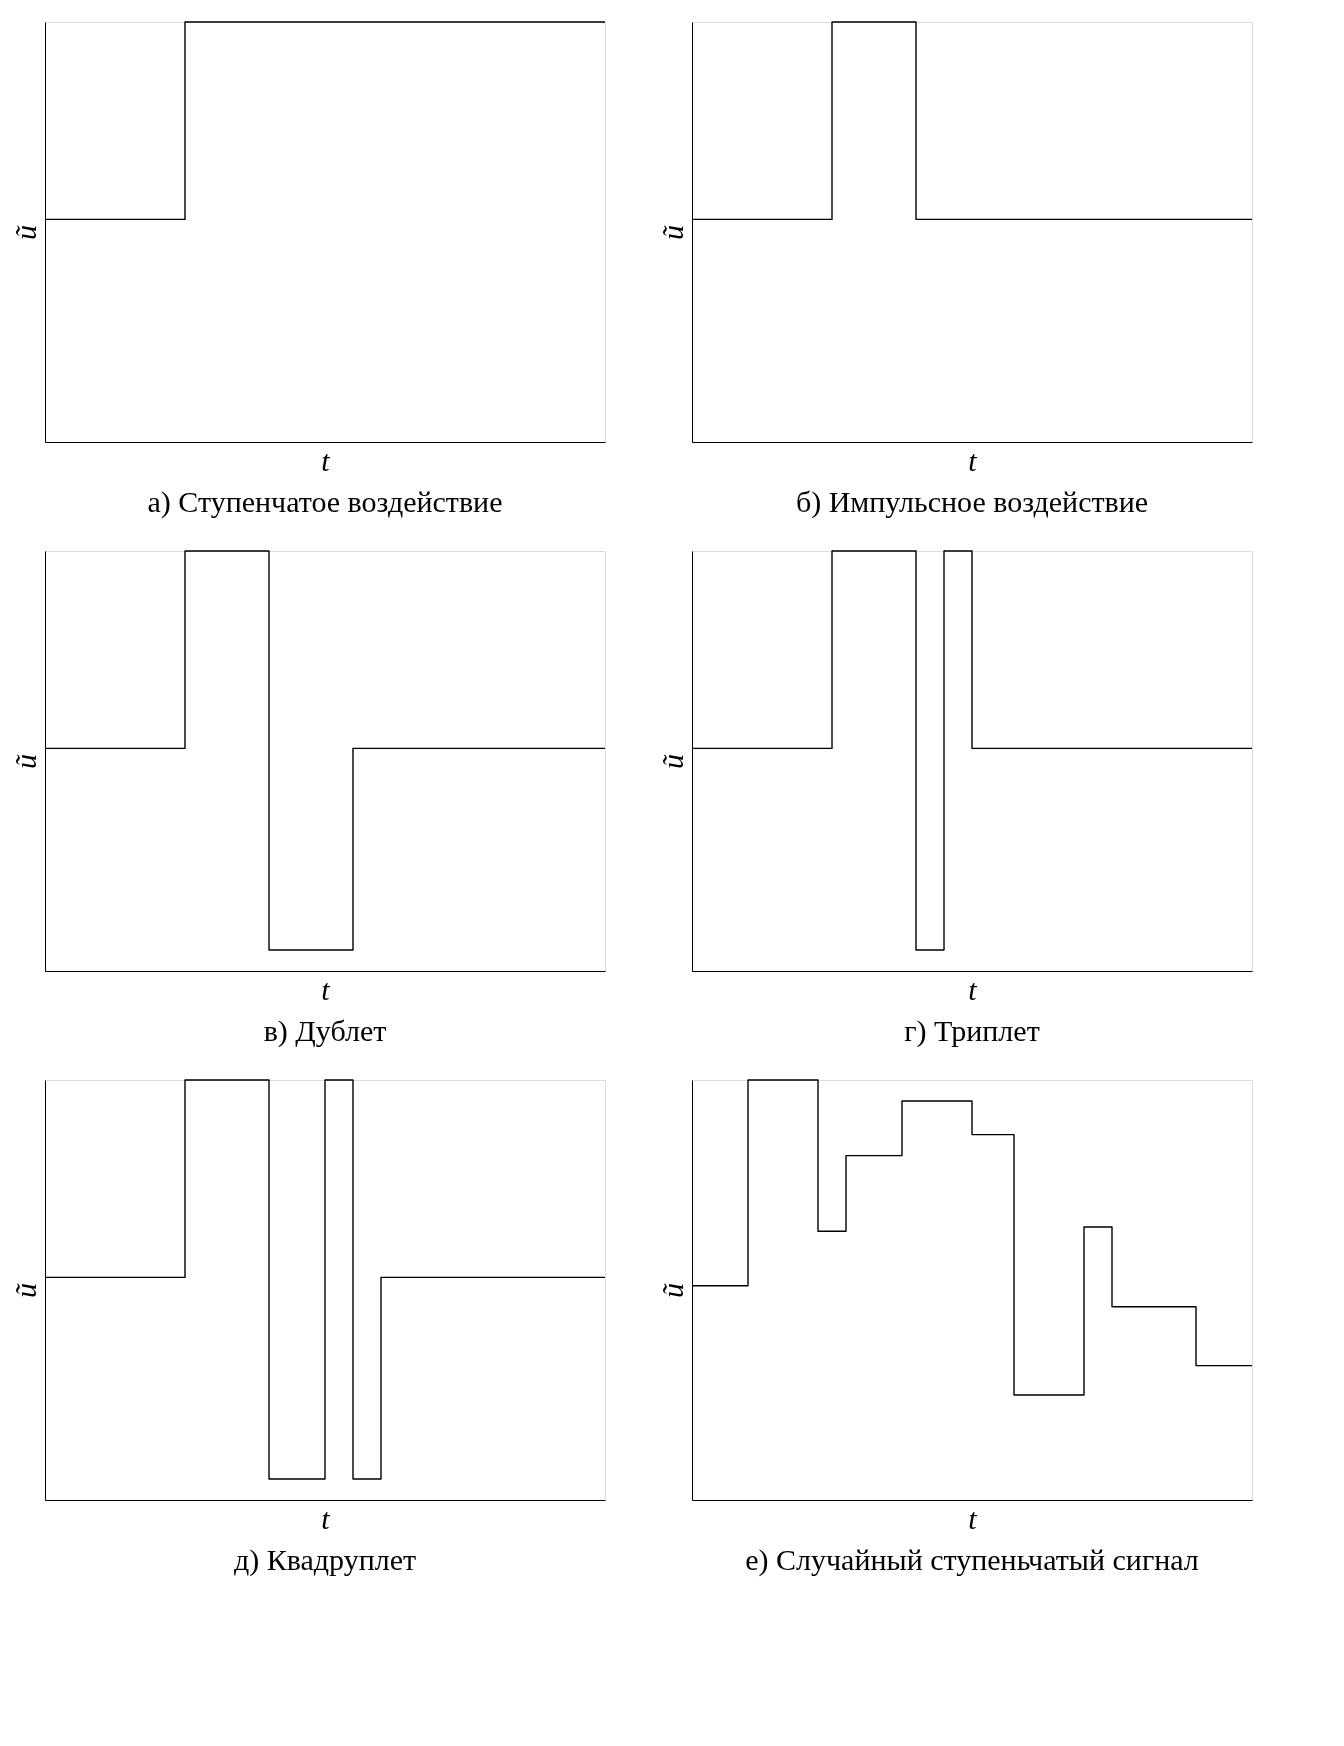 This screenshot has height=1746, width=1344. What do you see at coordinates (972, 1560) in the screenshot?
I see `text: е) Случайный ступеньчатый сигнал` at bounding box center [972, 1560].